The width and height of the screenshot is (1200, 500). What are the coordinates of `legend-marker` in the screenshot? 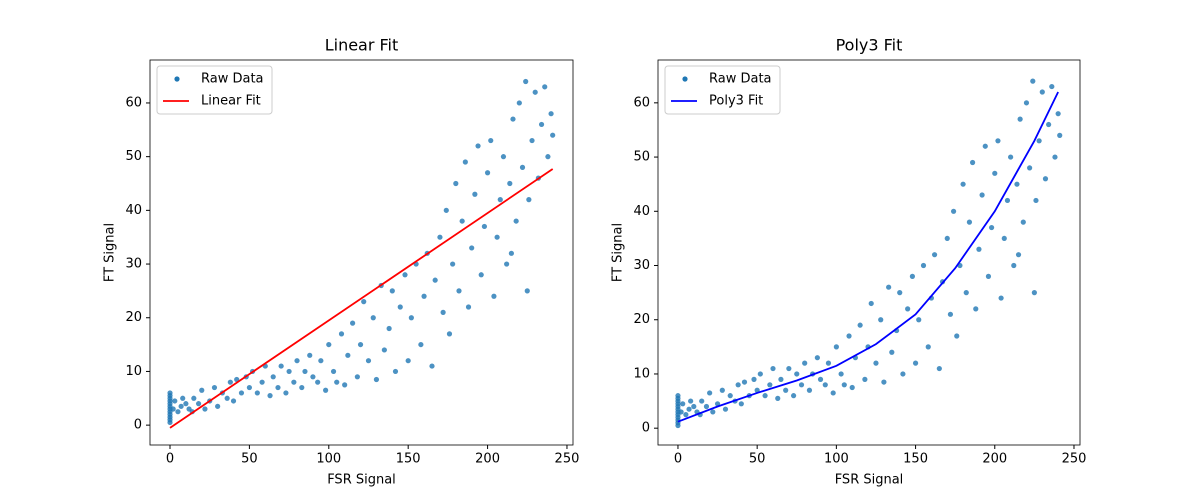 It's located at (177, 79).